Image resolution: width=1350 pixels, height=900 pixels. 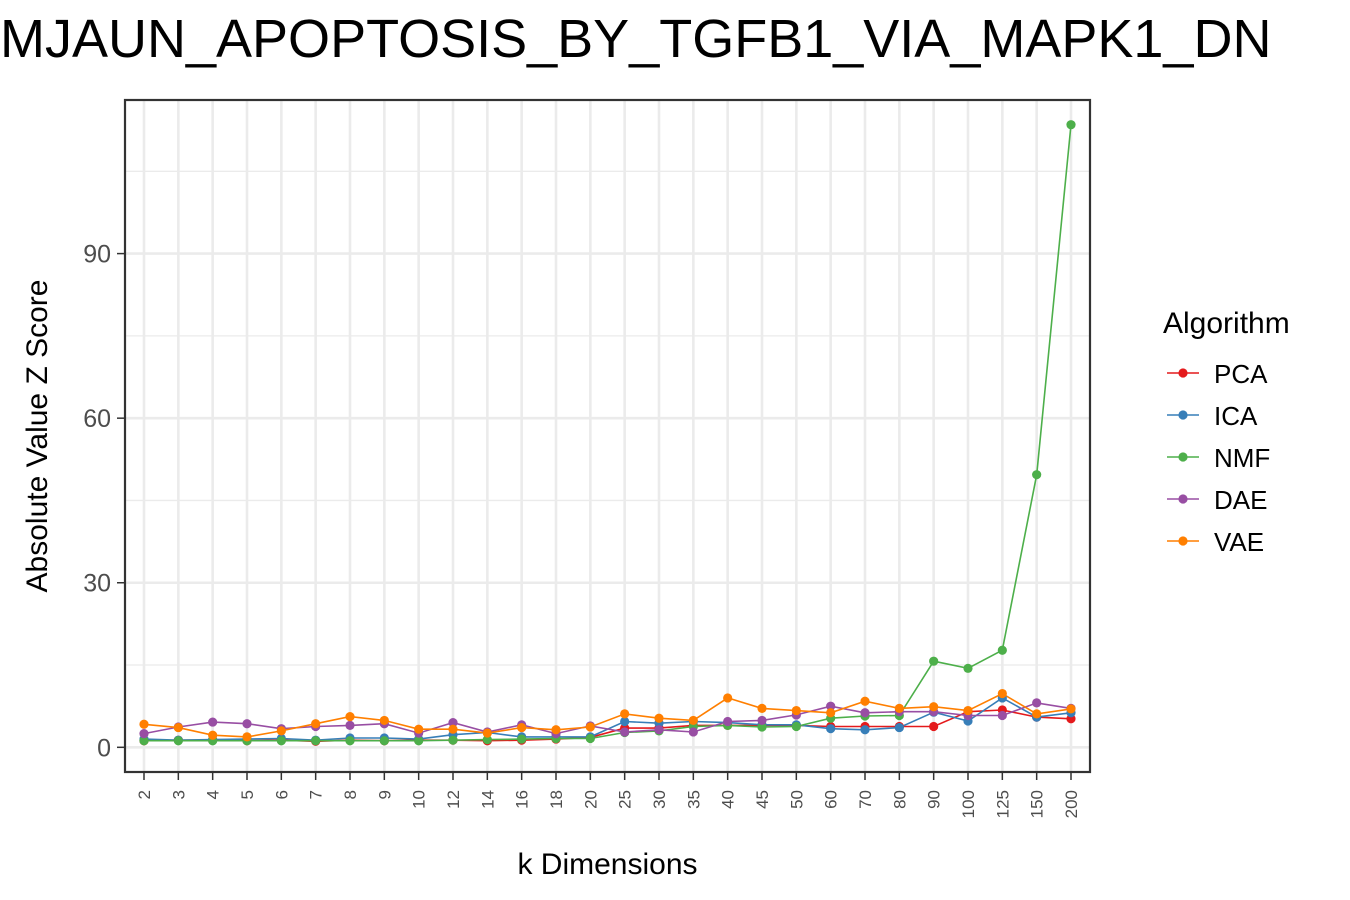 I want to click on legend-label-dae: DAE, so click(x=1240, y=500).